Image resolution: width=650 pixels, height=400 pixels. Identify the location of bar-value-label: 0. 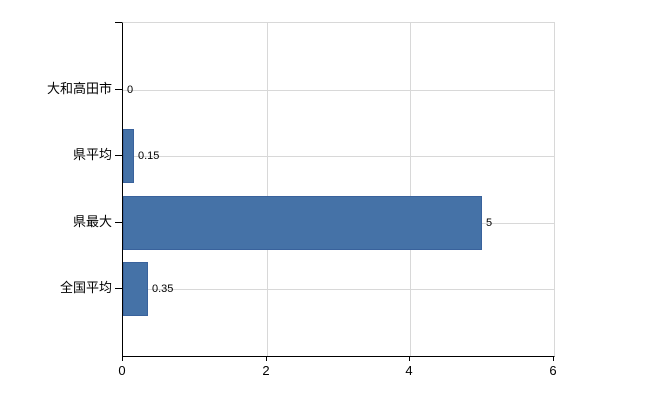
(130, 90).